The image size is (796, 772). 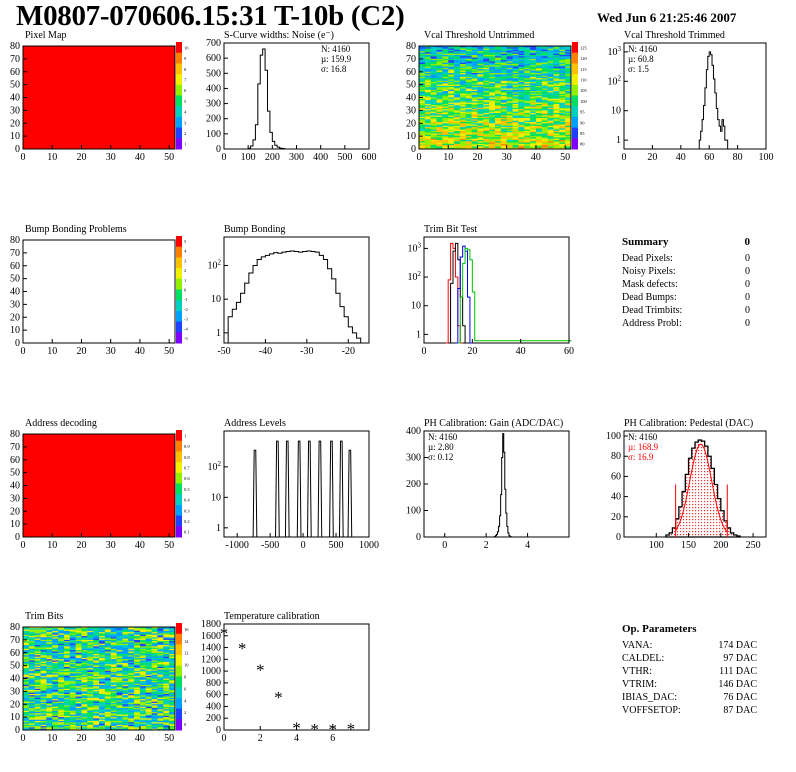 What do you see at coordinates (613, 436) in the screenshot?
I see `y-tick-label: 100` at bounding box center [613, 436].